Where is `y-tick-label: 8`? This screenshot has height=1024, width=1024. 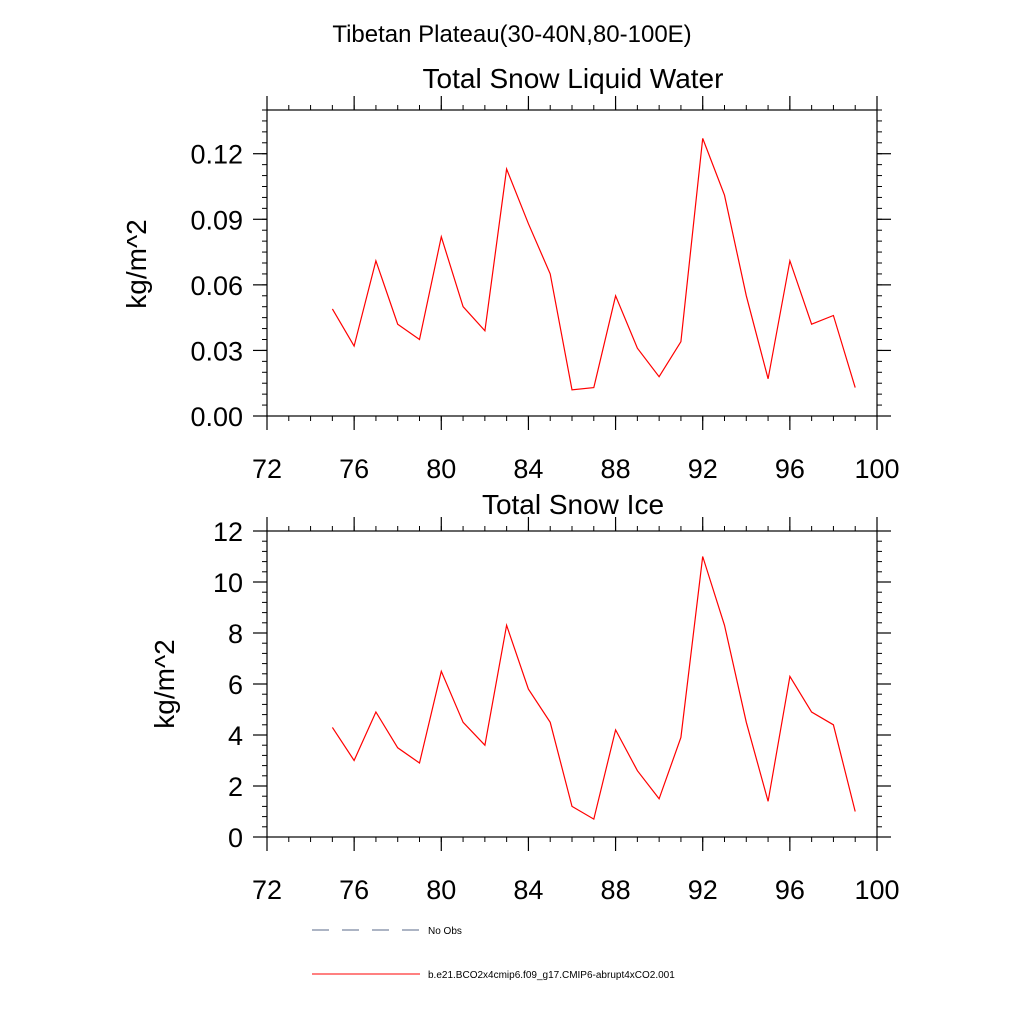
y-tick-label: 8 is located at coordinates (235, 634).